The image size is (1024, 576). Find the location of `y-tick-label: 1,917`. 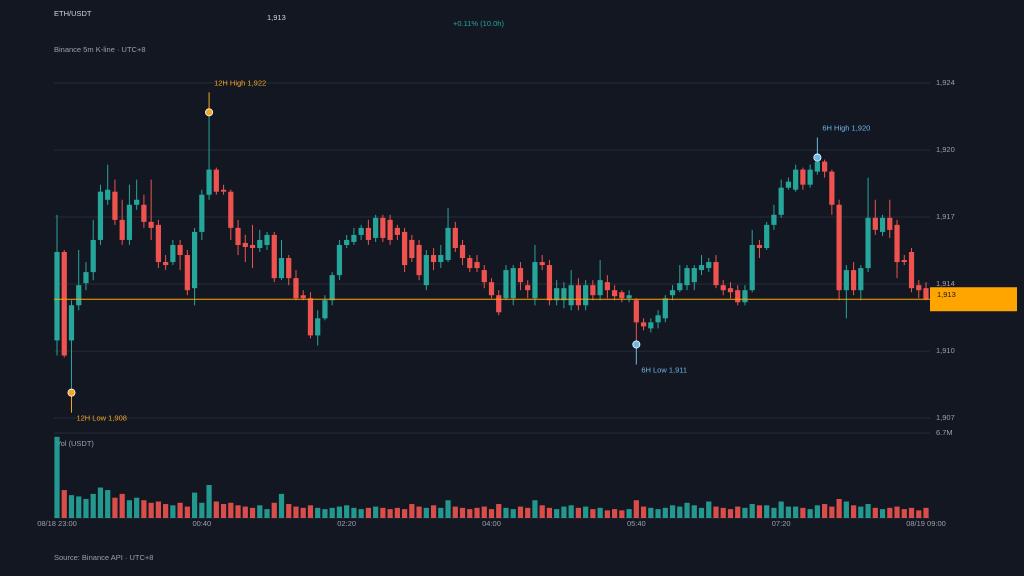

y-tick-label: 1,917 is located at coordinates (945, 216).